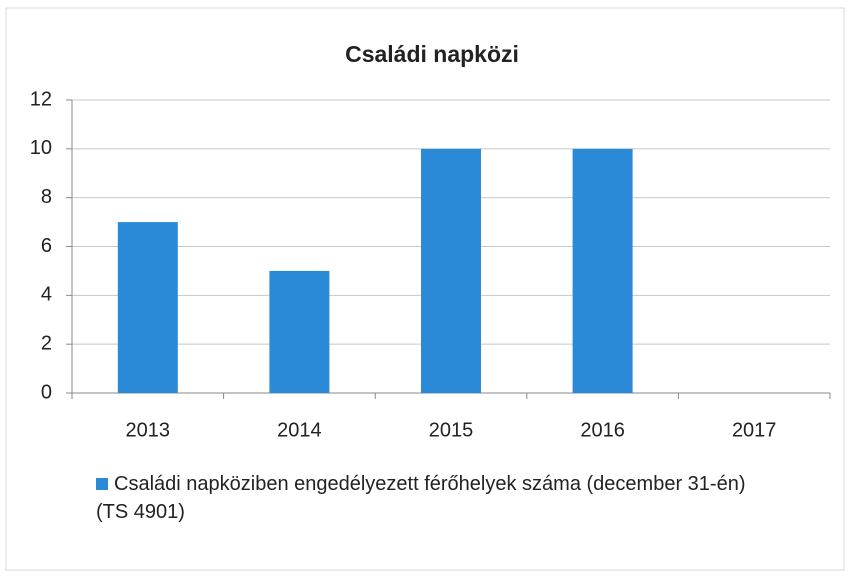 This screenshot has width=850, height=578. Describe the element at coordinates (754, 430) in the screenshot. I see `x-tick-label: 2017` at that location.